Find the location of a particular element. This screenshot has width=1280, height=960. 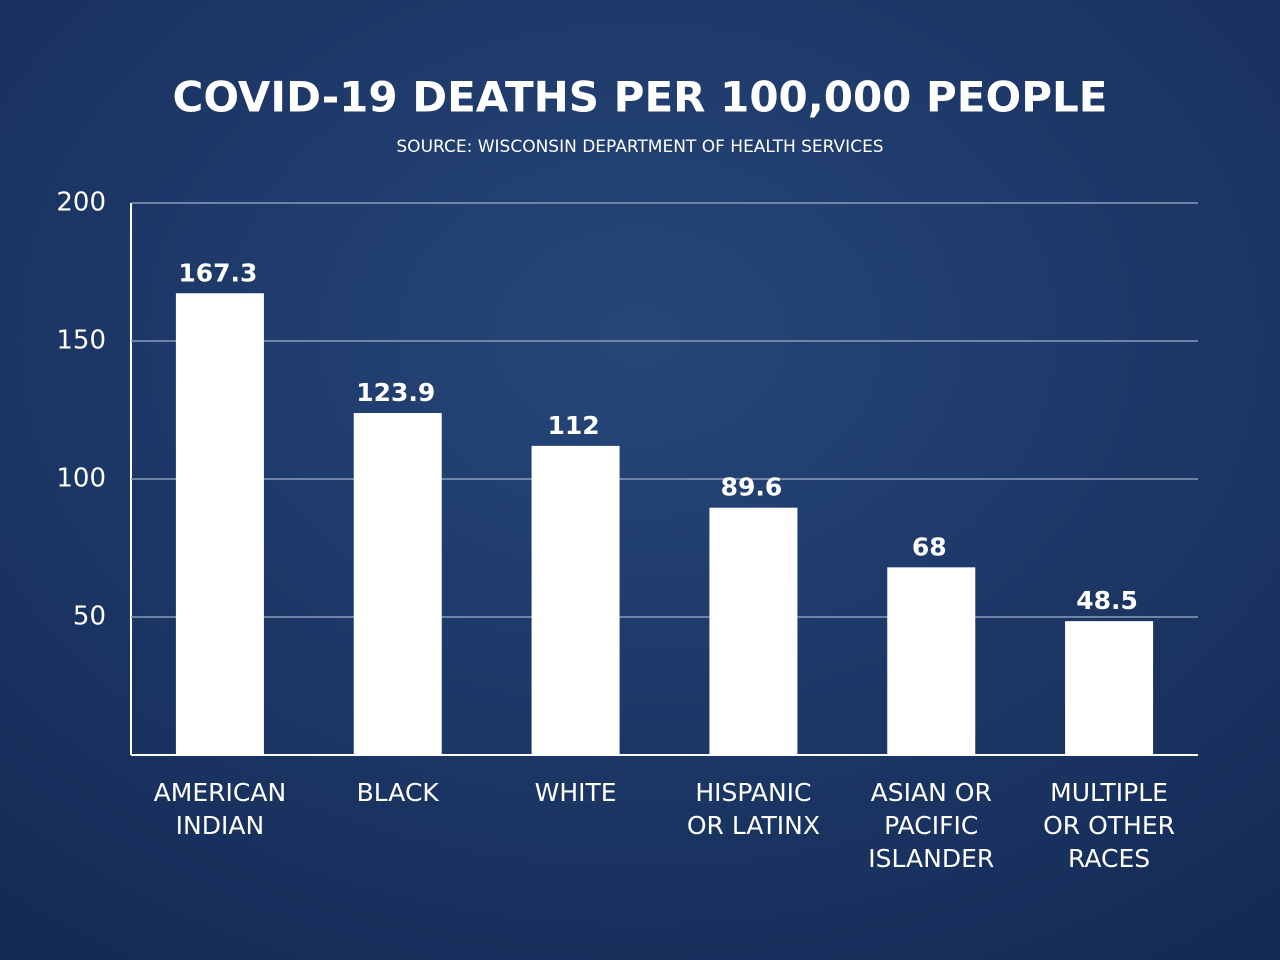

y-tick-label: 50 is located at coordinates (89, 617).